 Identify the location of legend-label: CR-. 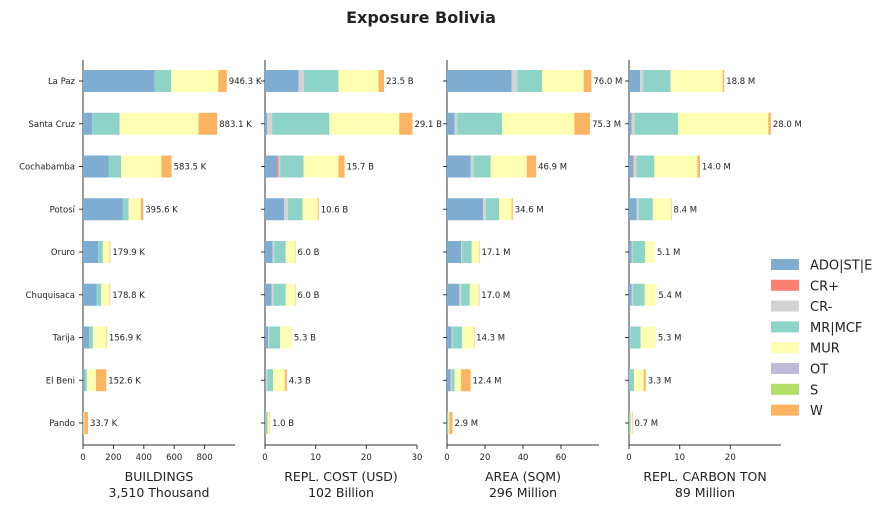
(821, 307).